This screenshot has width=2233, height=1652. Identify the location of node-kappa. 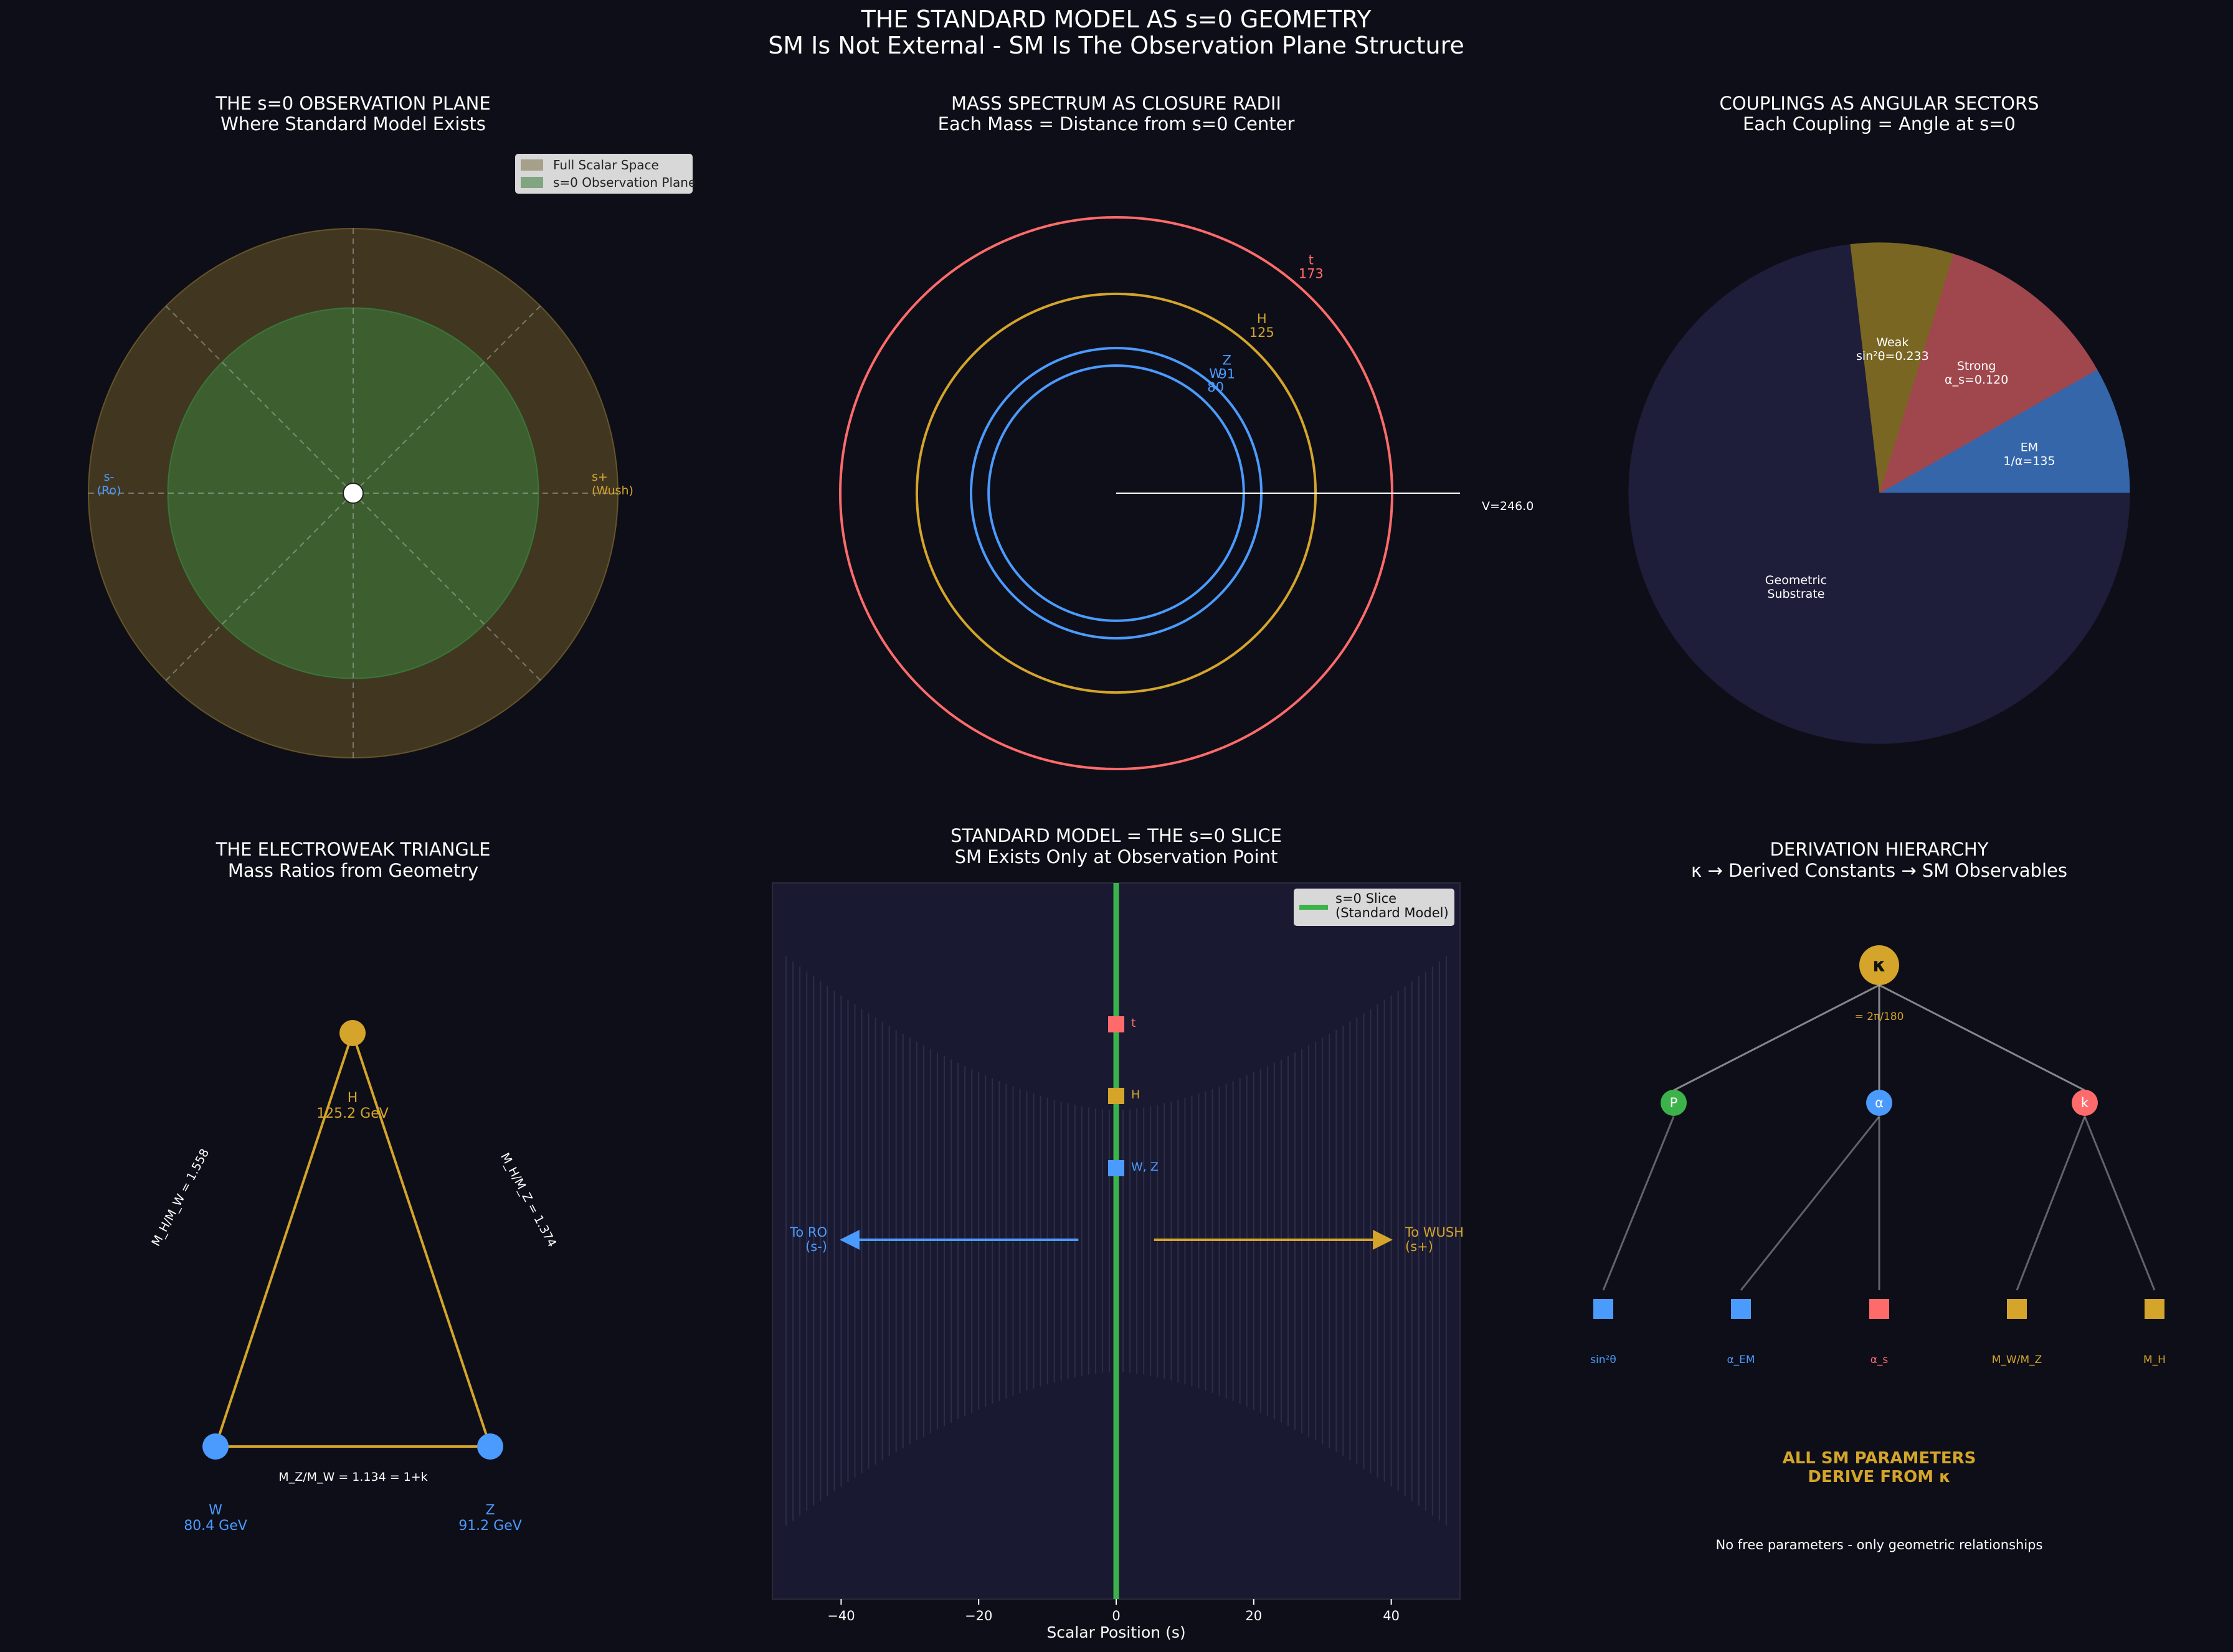
(1879, 965).